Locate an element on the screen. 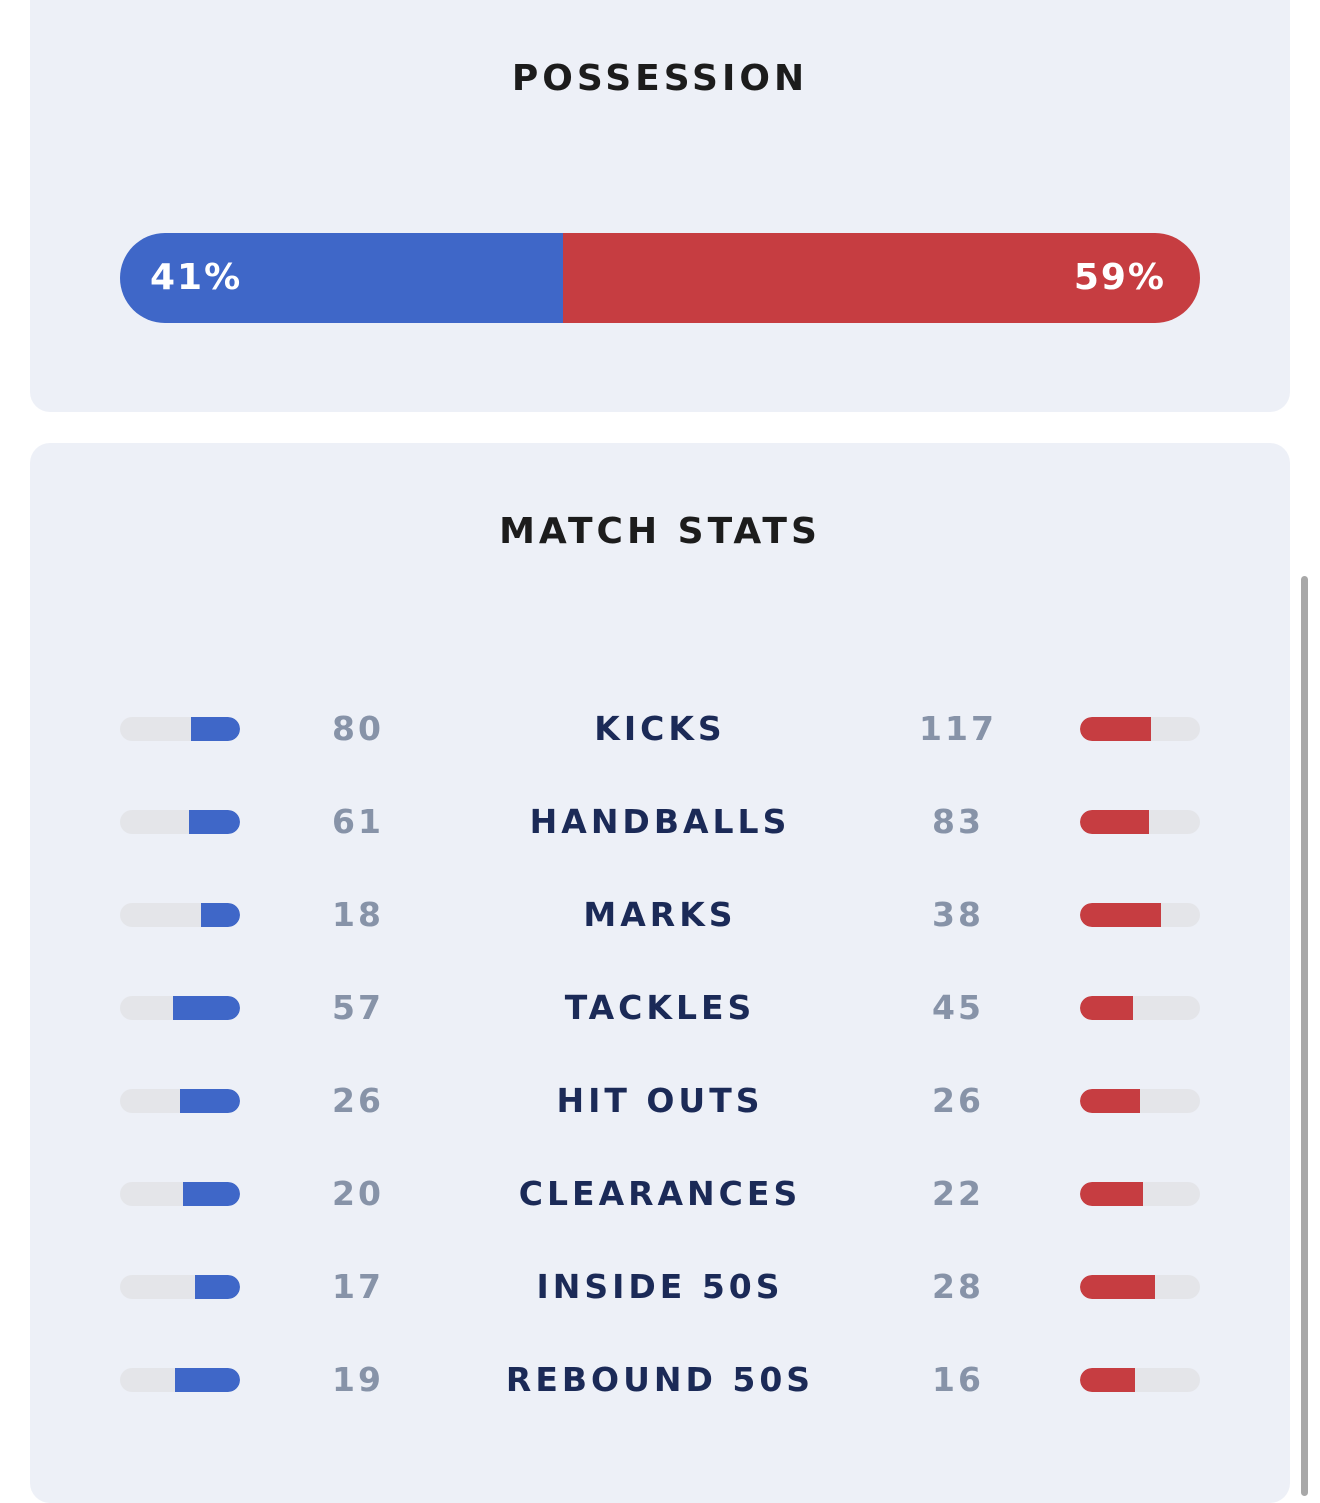 The height and width of the screenshot is (1503, 1320). stat-label: CLEARANCES is located at coordinates (660, 1193).